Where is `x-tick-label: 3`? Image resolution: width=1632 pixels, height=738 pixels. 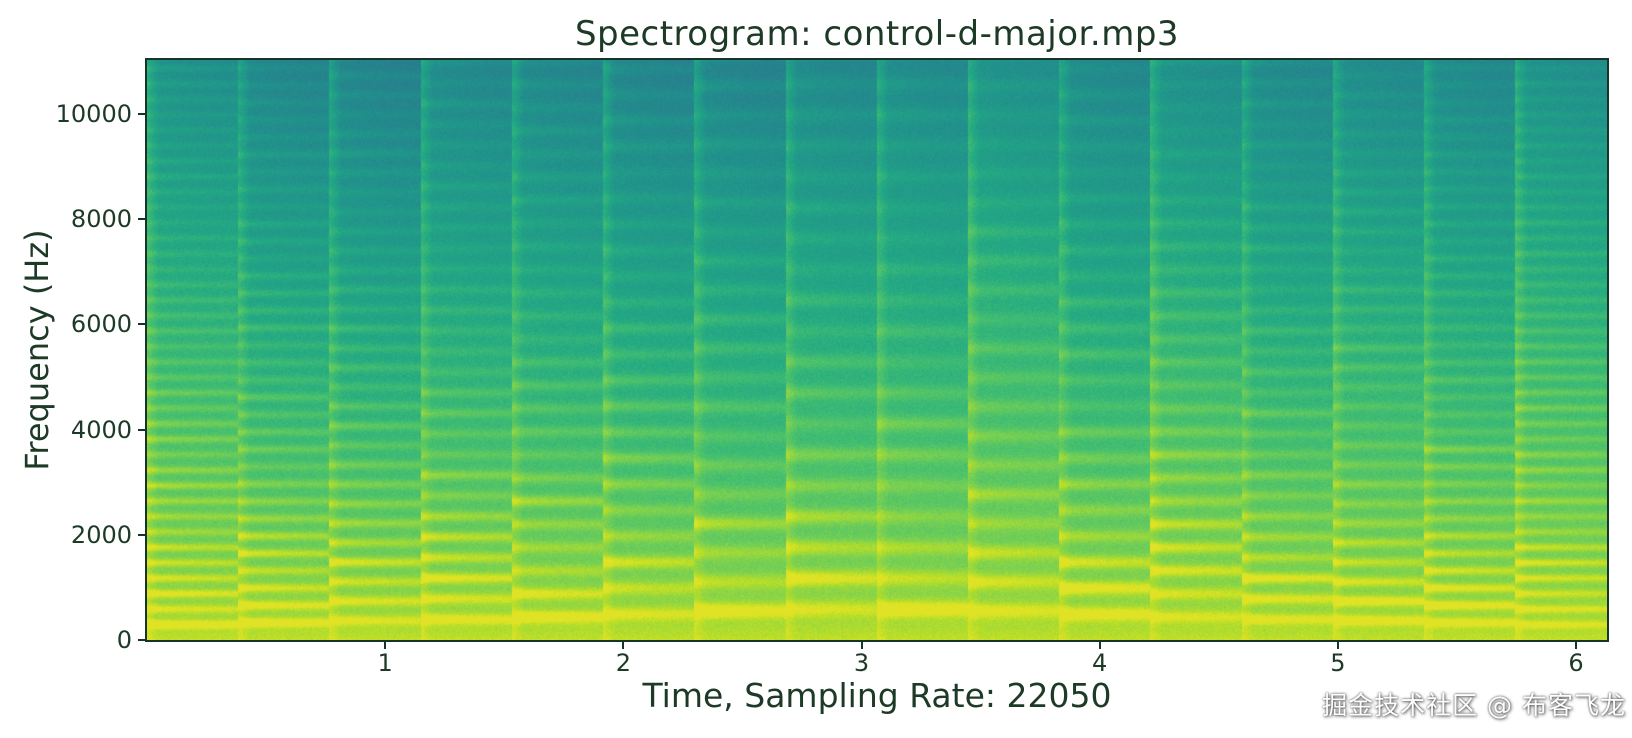
x-tick-label: 3 is located at coordinates (861, 663).